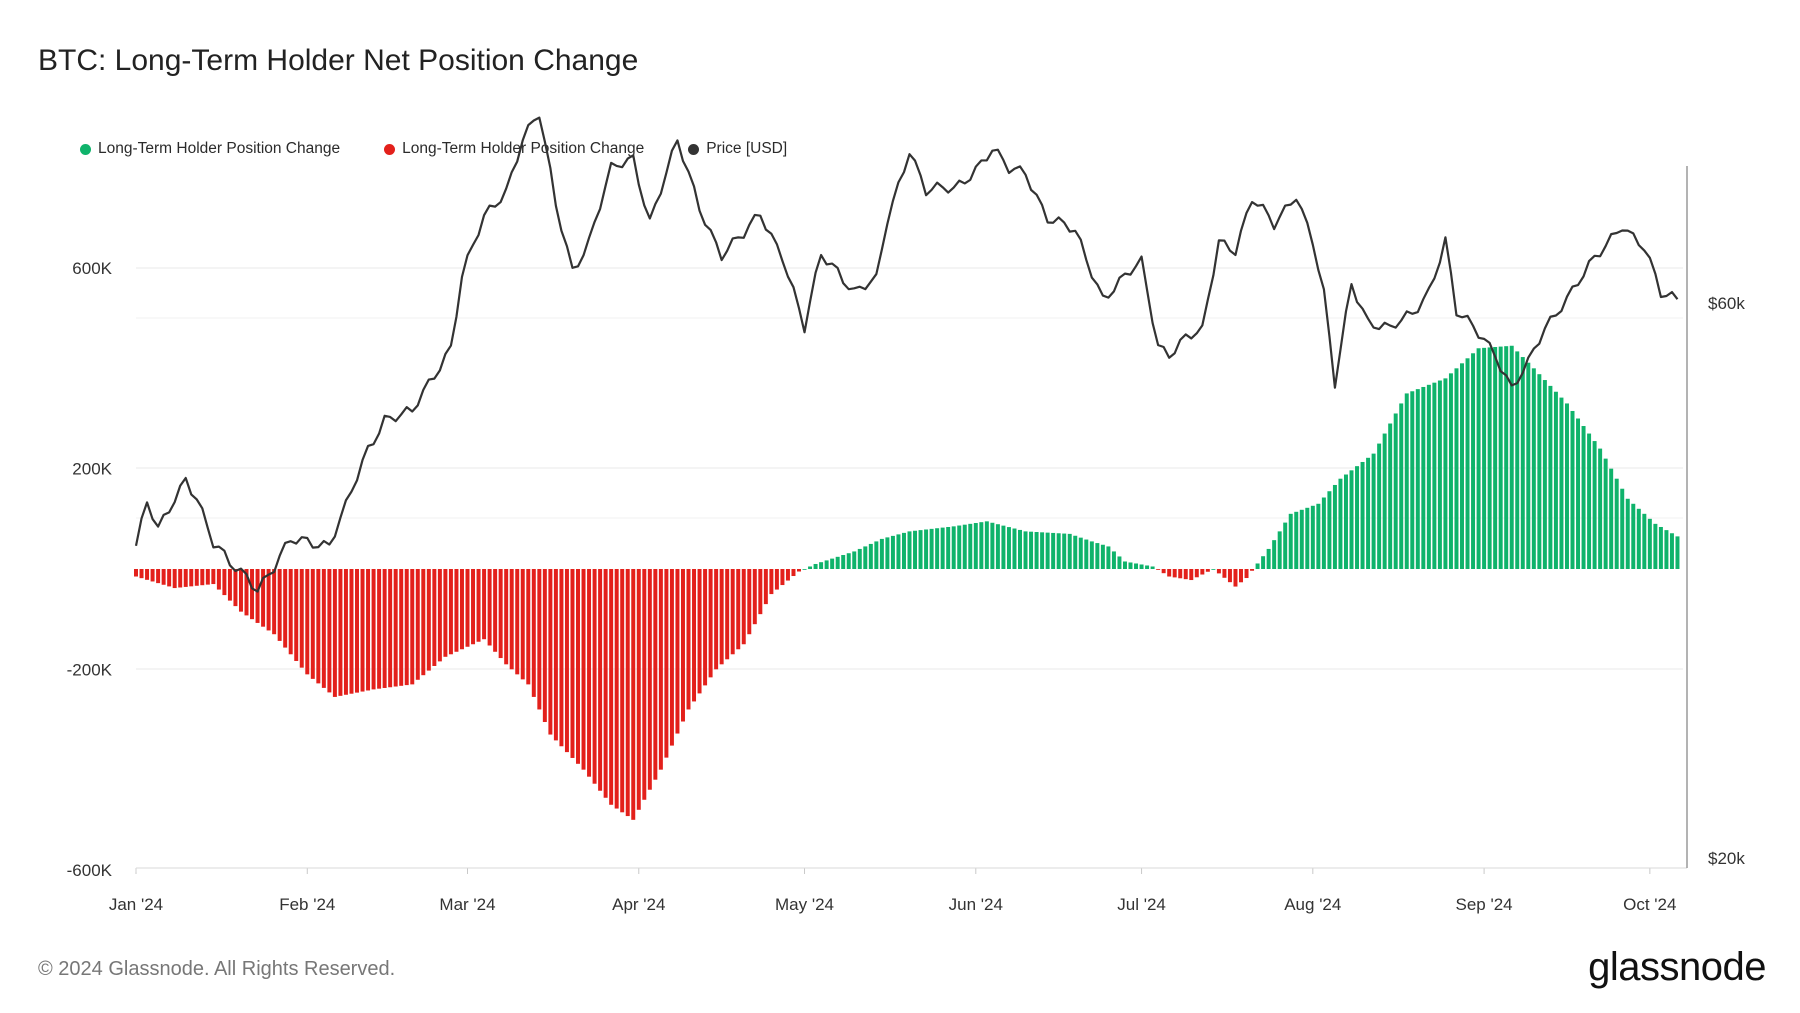 Image resolution: width=1800 pixels, height=1013 pixels. Describe the element at coordinates (85, 149) in the screenshot. I see `legend-dot-icon` at that location.